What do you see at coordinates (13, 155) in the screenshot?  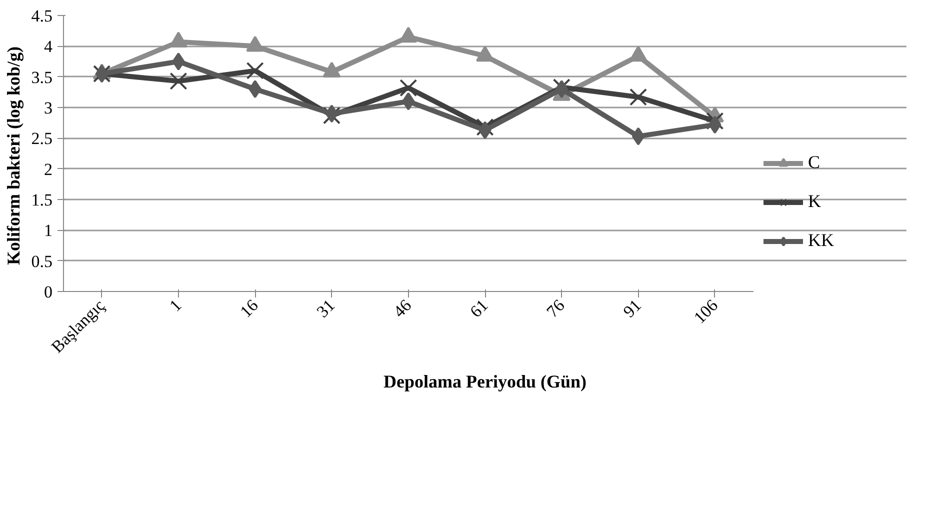 I see `y-axis-title: Koliform bakteri (log kob/g)` at bounding box center [13, 155].